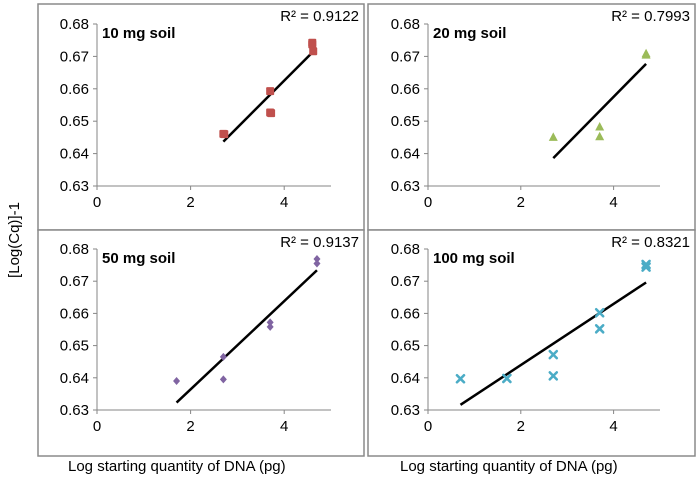 This screenshot has height=485, width=700. I want to click on r-squared-label: R² = 0.8321, so click(650, 242).